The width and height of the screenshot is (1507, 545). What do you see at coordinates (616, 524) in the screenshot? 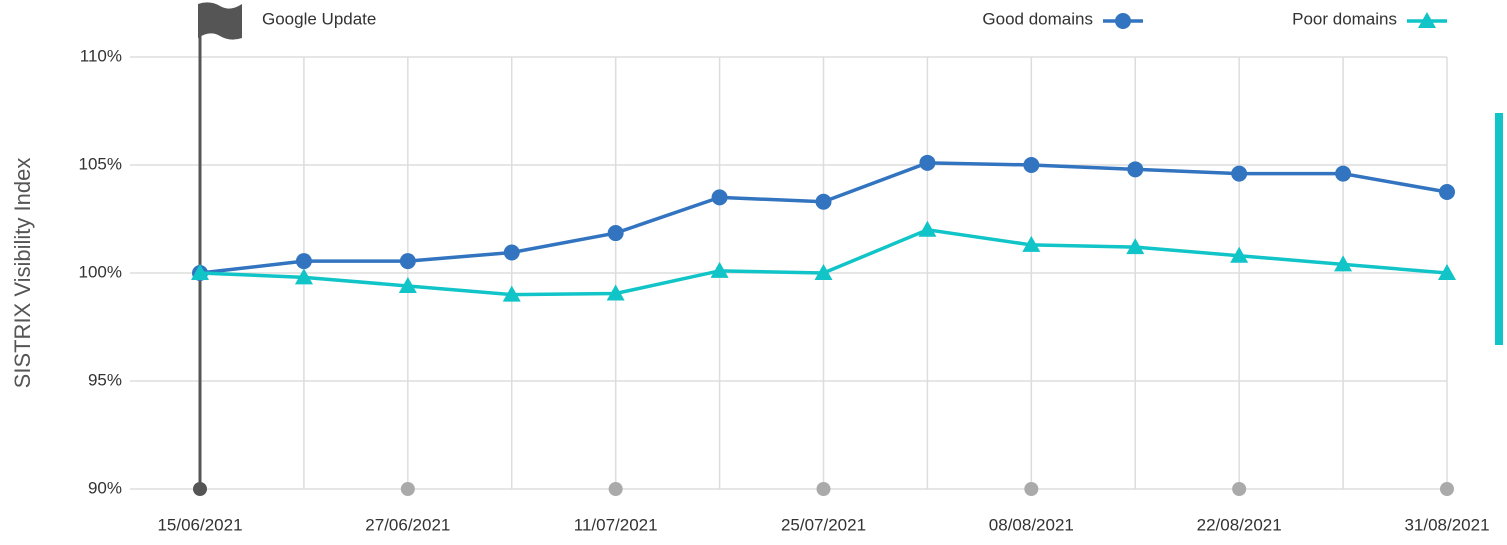
I see `x-tick-label: 11/07/2021` at bounding box center [616, 524].